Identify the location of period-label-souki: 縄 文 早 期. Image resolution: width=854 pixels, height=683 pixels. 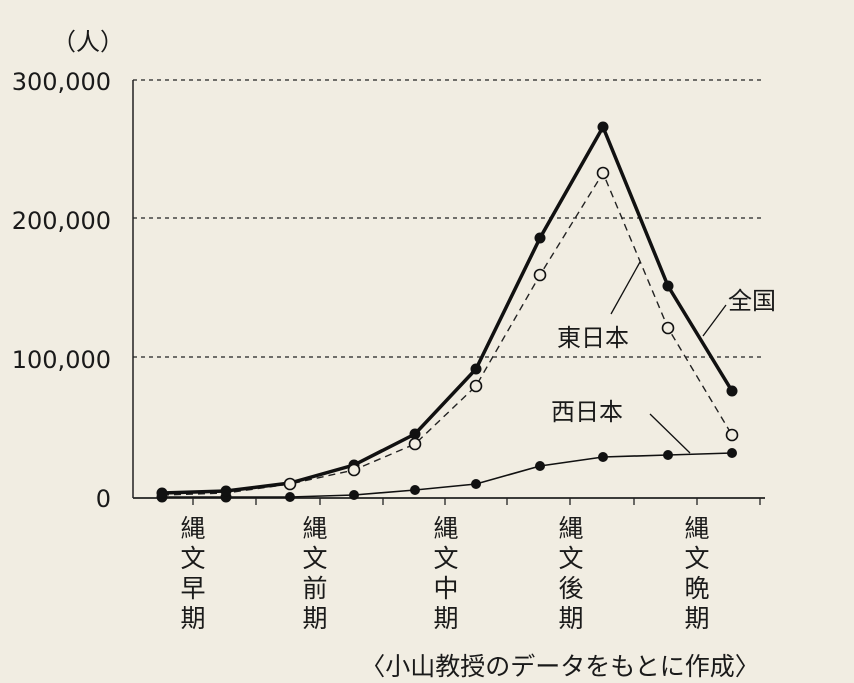
(192, 573).